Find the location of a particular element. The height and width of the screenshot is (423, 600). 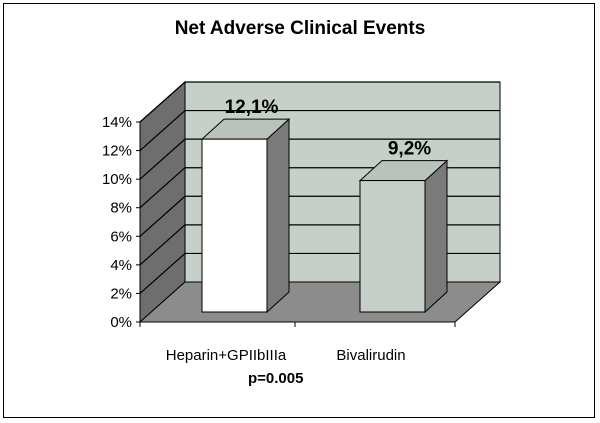

chart-title: Net Adverse Clinical Events is located at coordinates (300, 28).